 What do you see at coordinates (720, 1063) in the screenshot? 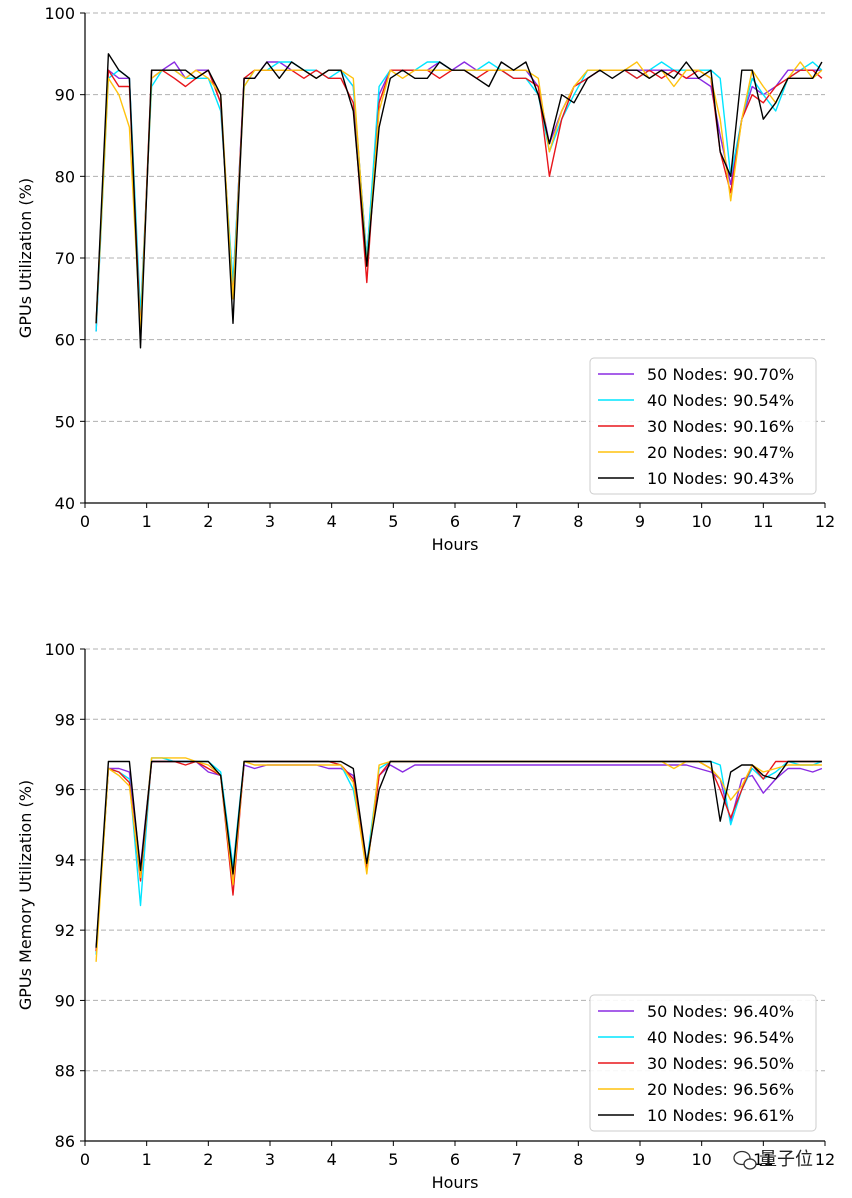
I see `legend-entry-3: 30 Nodes: 96.50%` at bounding box center [720, 1063].